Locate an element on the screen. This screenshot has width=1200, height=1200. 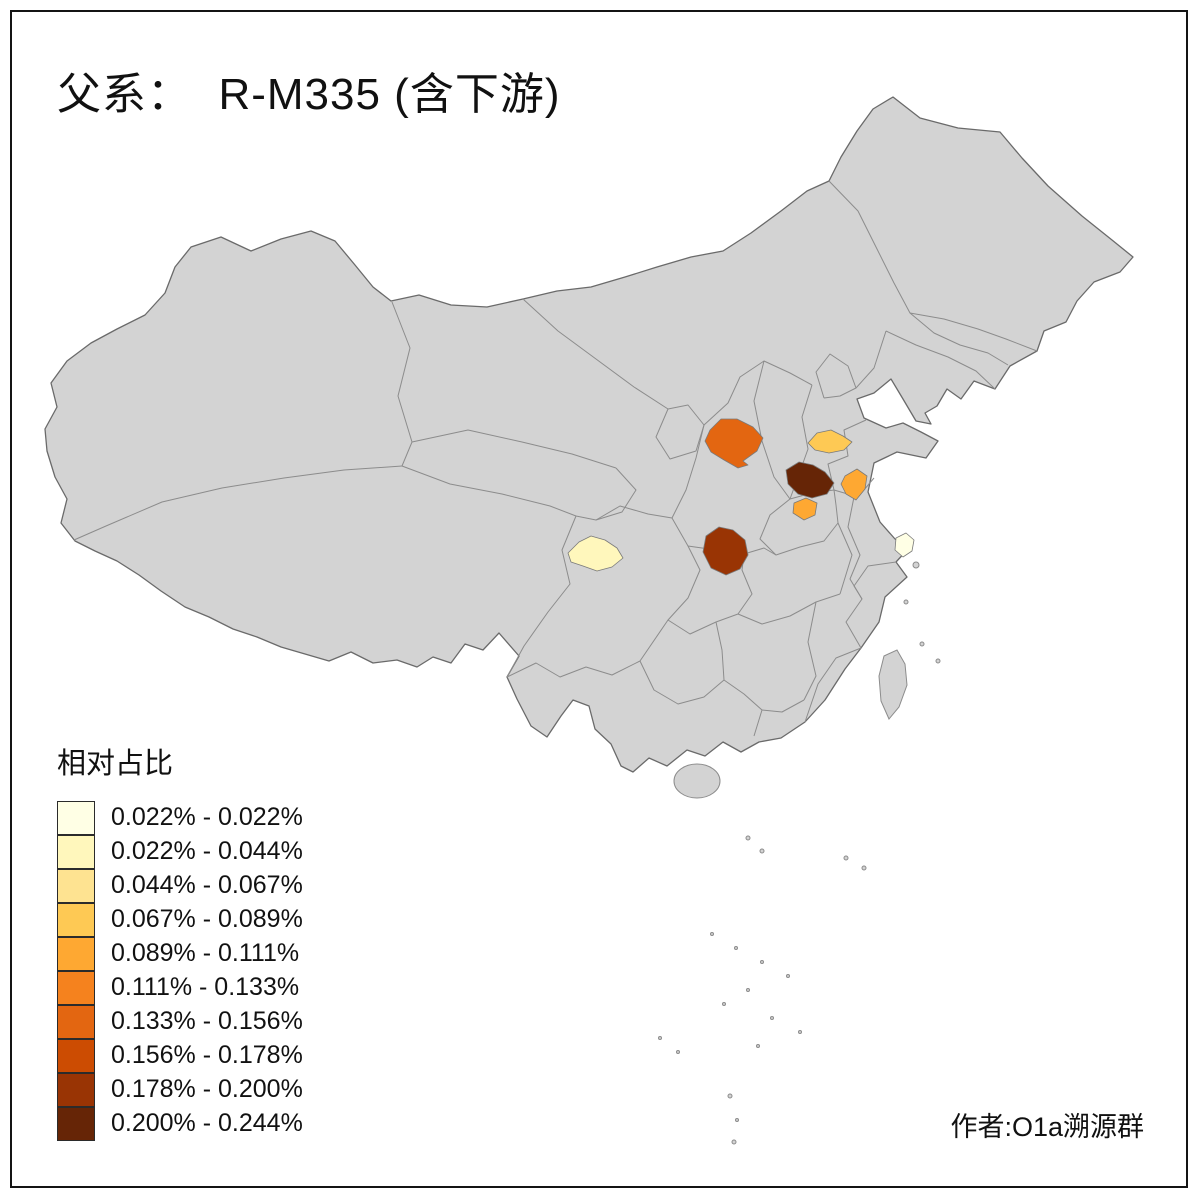
legend-row: 0.111% - 0.133% is located at coordinates (180, 987).